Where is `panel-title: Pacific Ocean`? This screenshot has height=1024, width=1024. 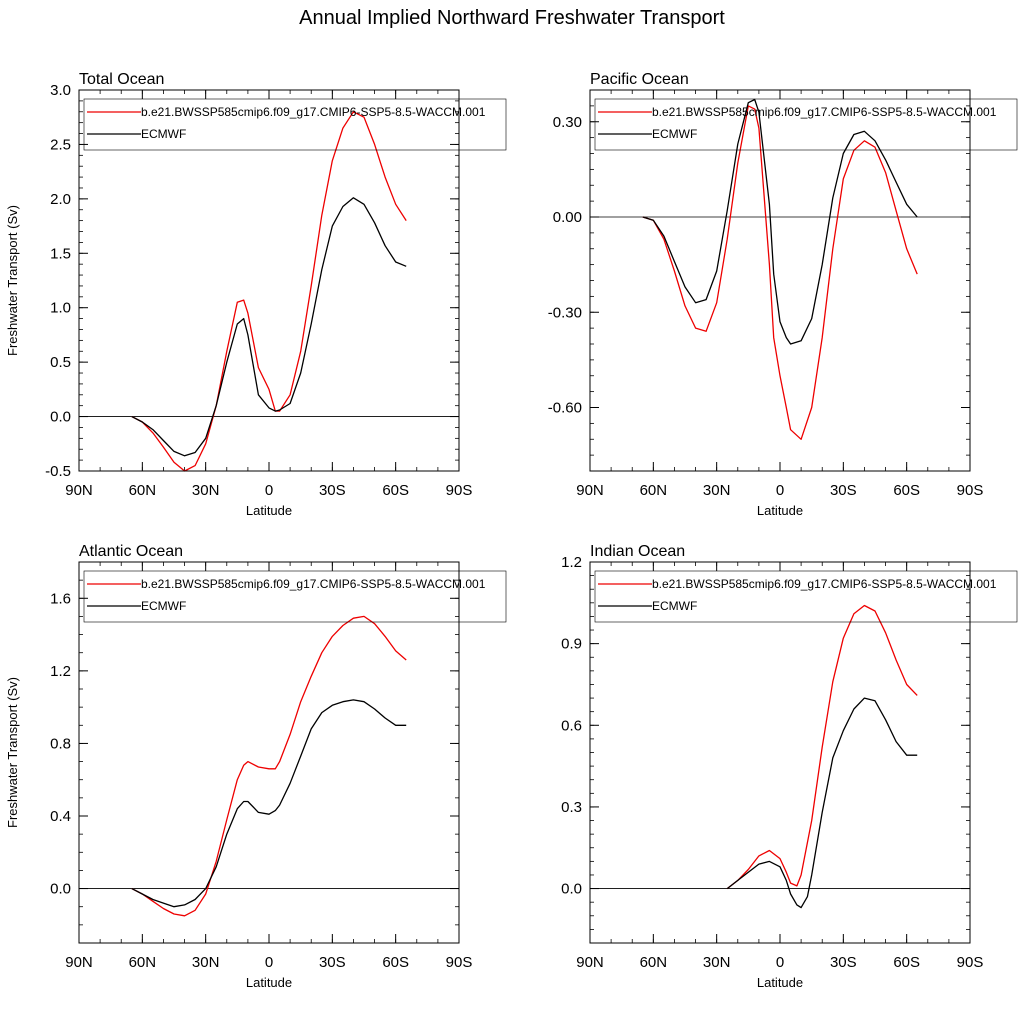 panel-title: Pacific Ocean is located at coordinates (639, 79).